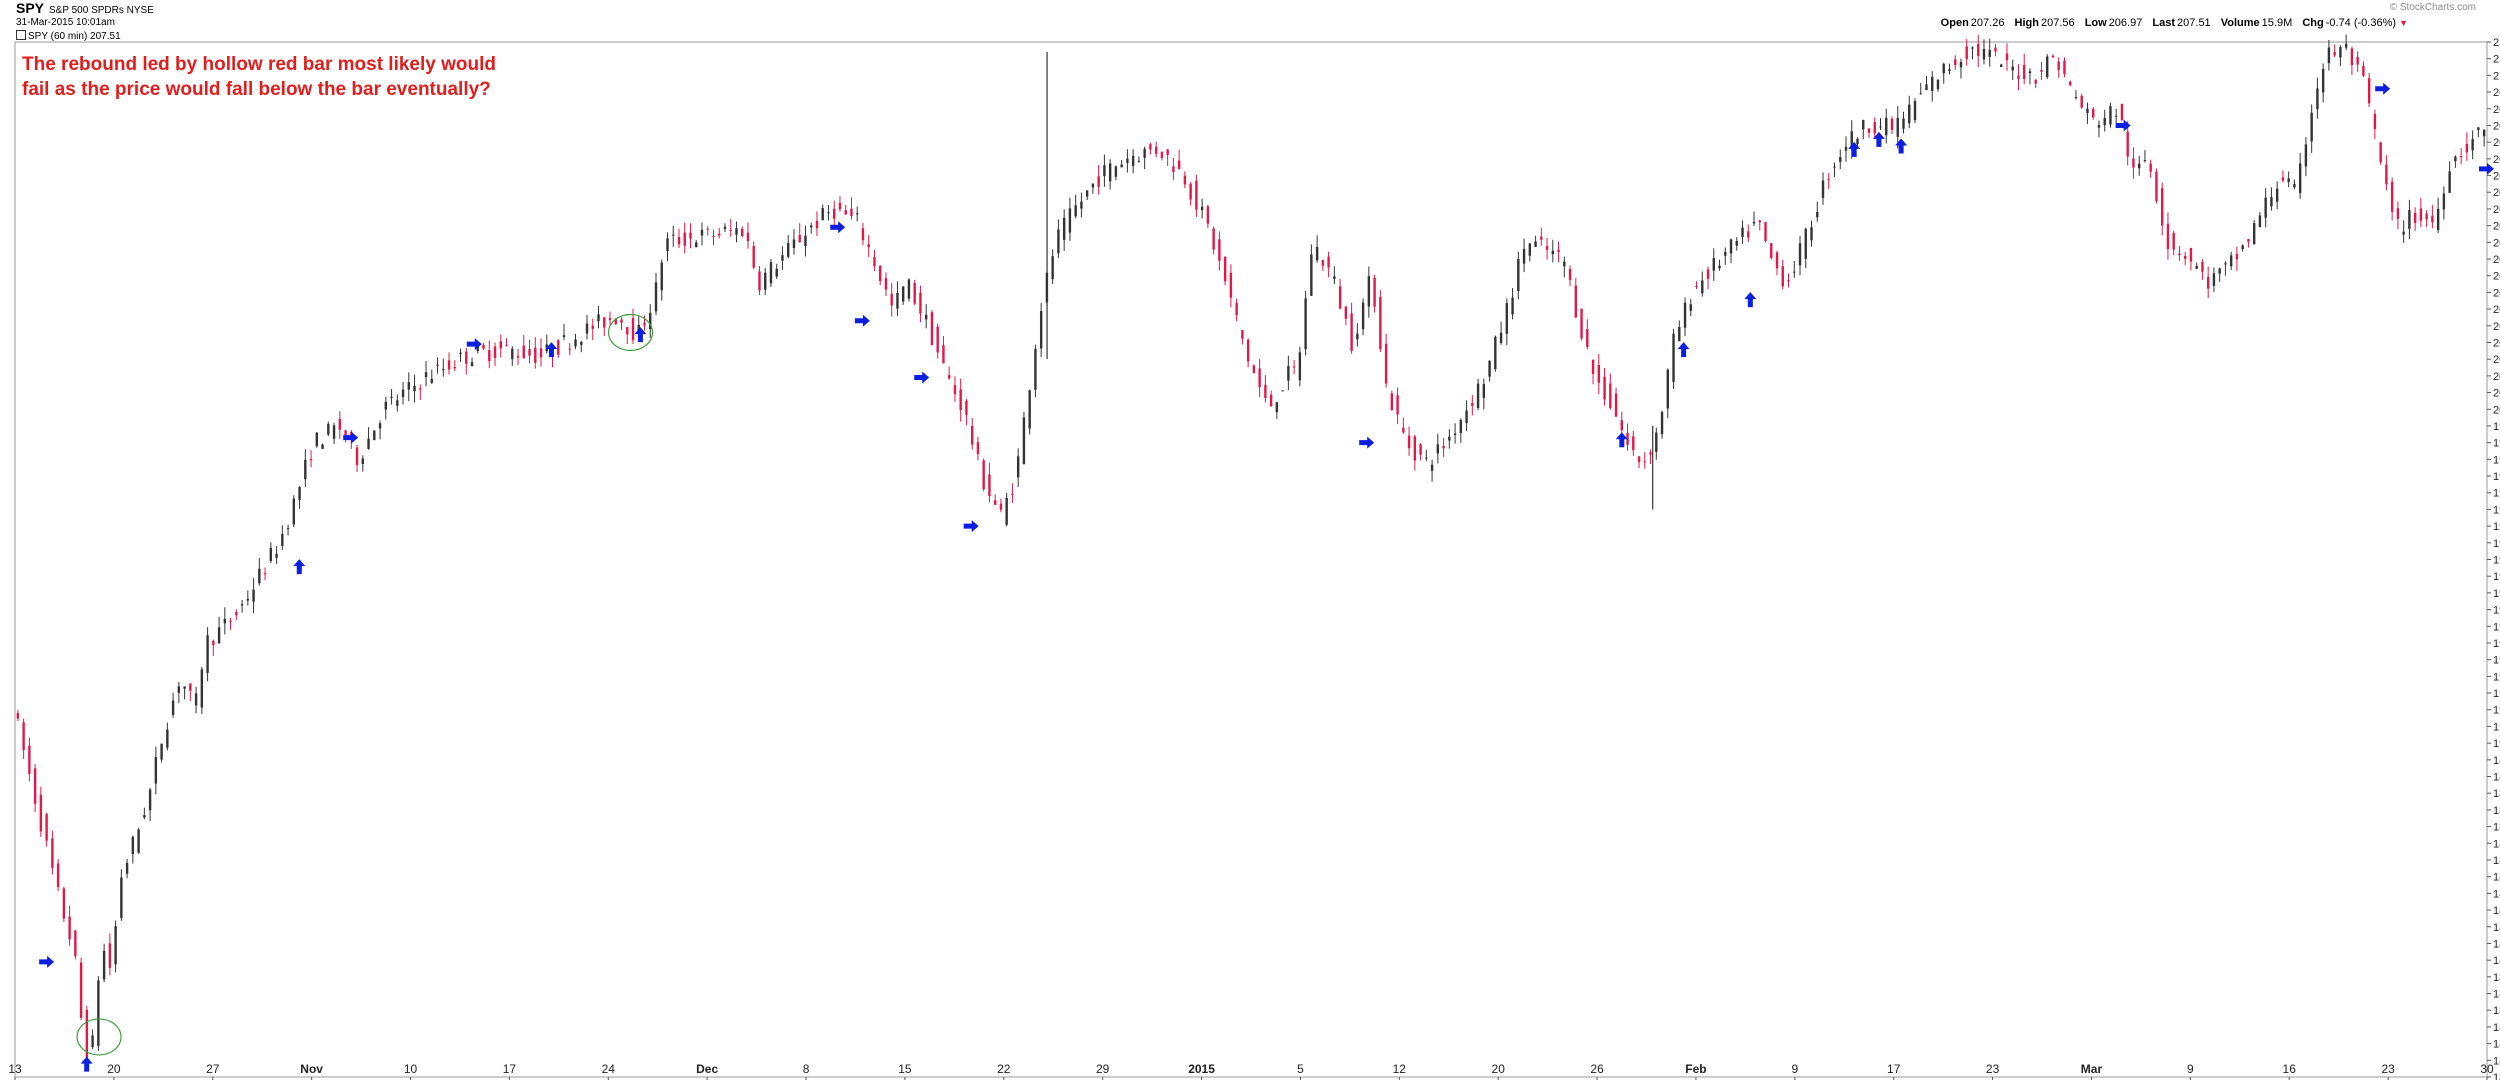  Describe the element at coordinates (30, 8) in the screenshot. I see `symbol: SPY` at that location.